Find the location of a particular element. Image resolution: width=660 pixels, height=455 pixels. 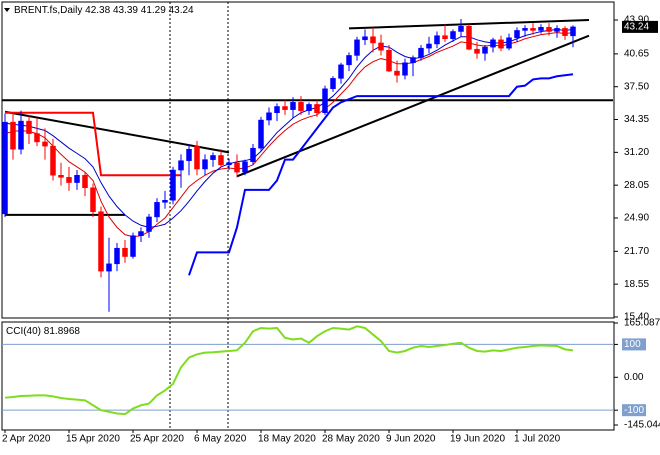

cci-title: CCI(40) is located at coordinates (23, 331).